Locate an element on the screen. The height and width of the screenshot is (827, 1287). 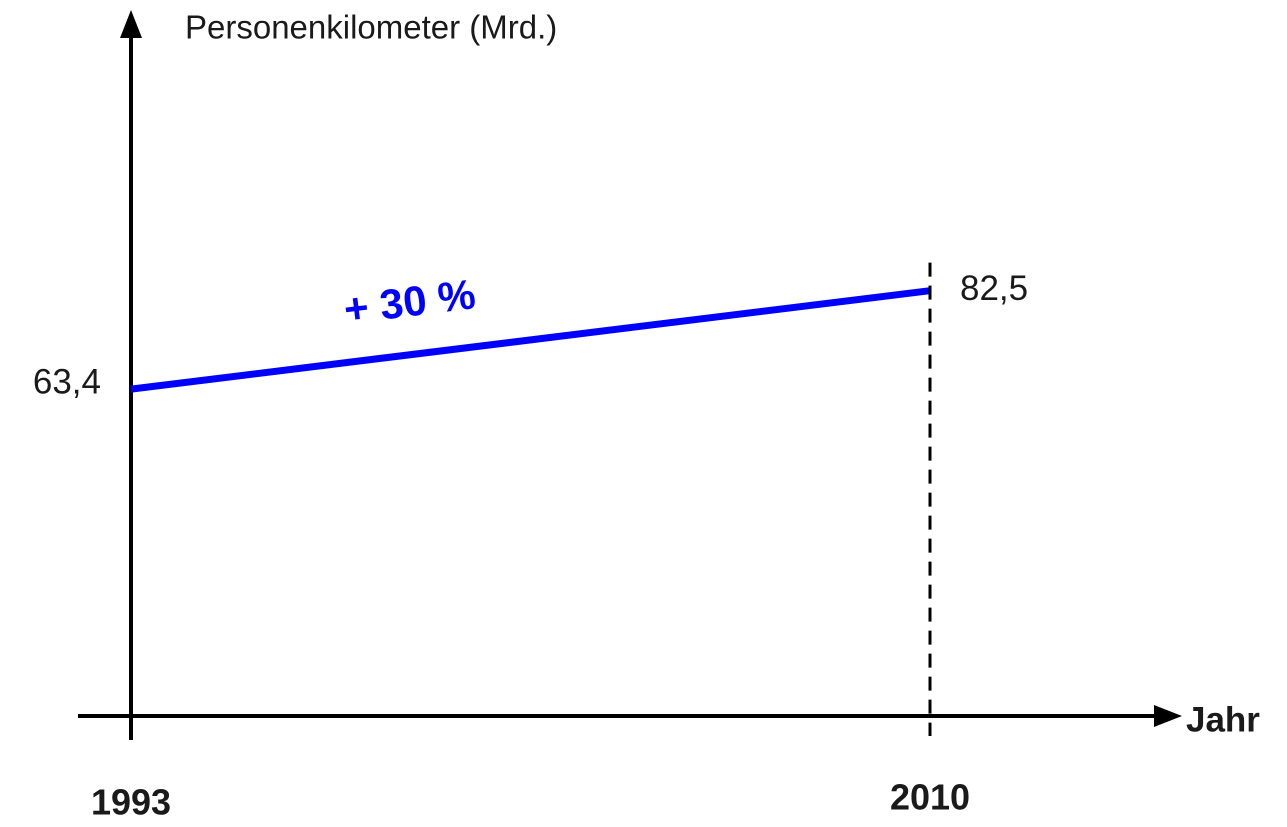
annotation: + 30 % is located at coordinates (409, 301).